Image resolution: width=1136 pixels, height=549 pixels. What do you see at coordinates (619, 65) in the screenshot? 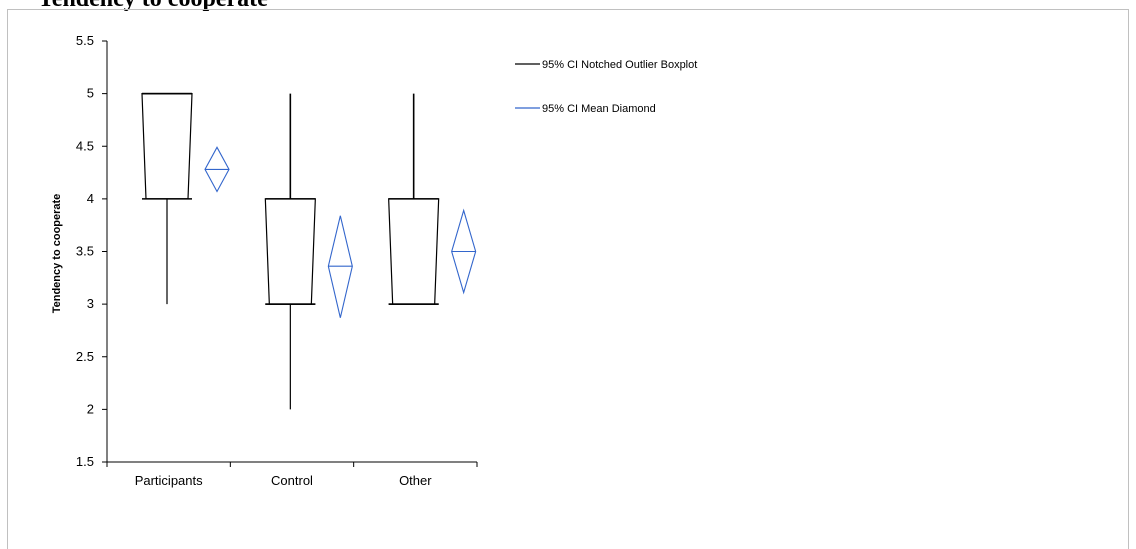
I see `legend-label: 95% CI Notched Outlier Boxplot` at bounding box center [619, 65].